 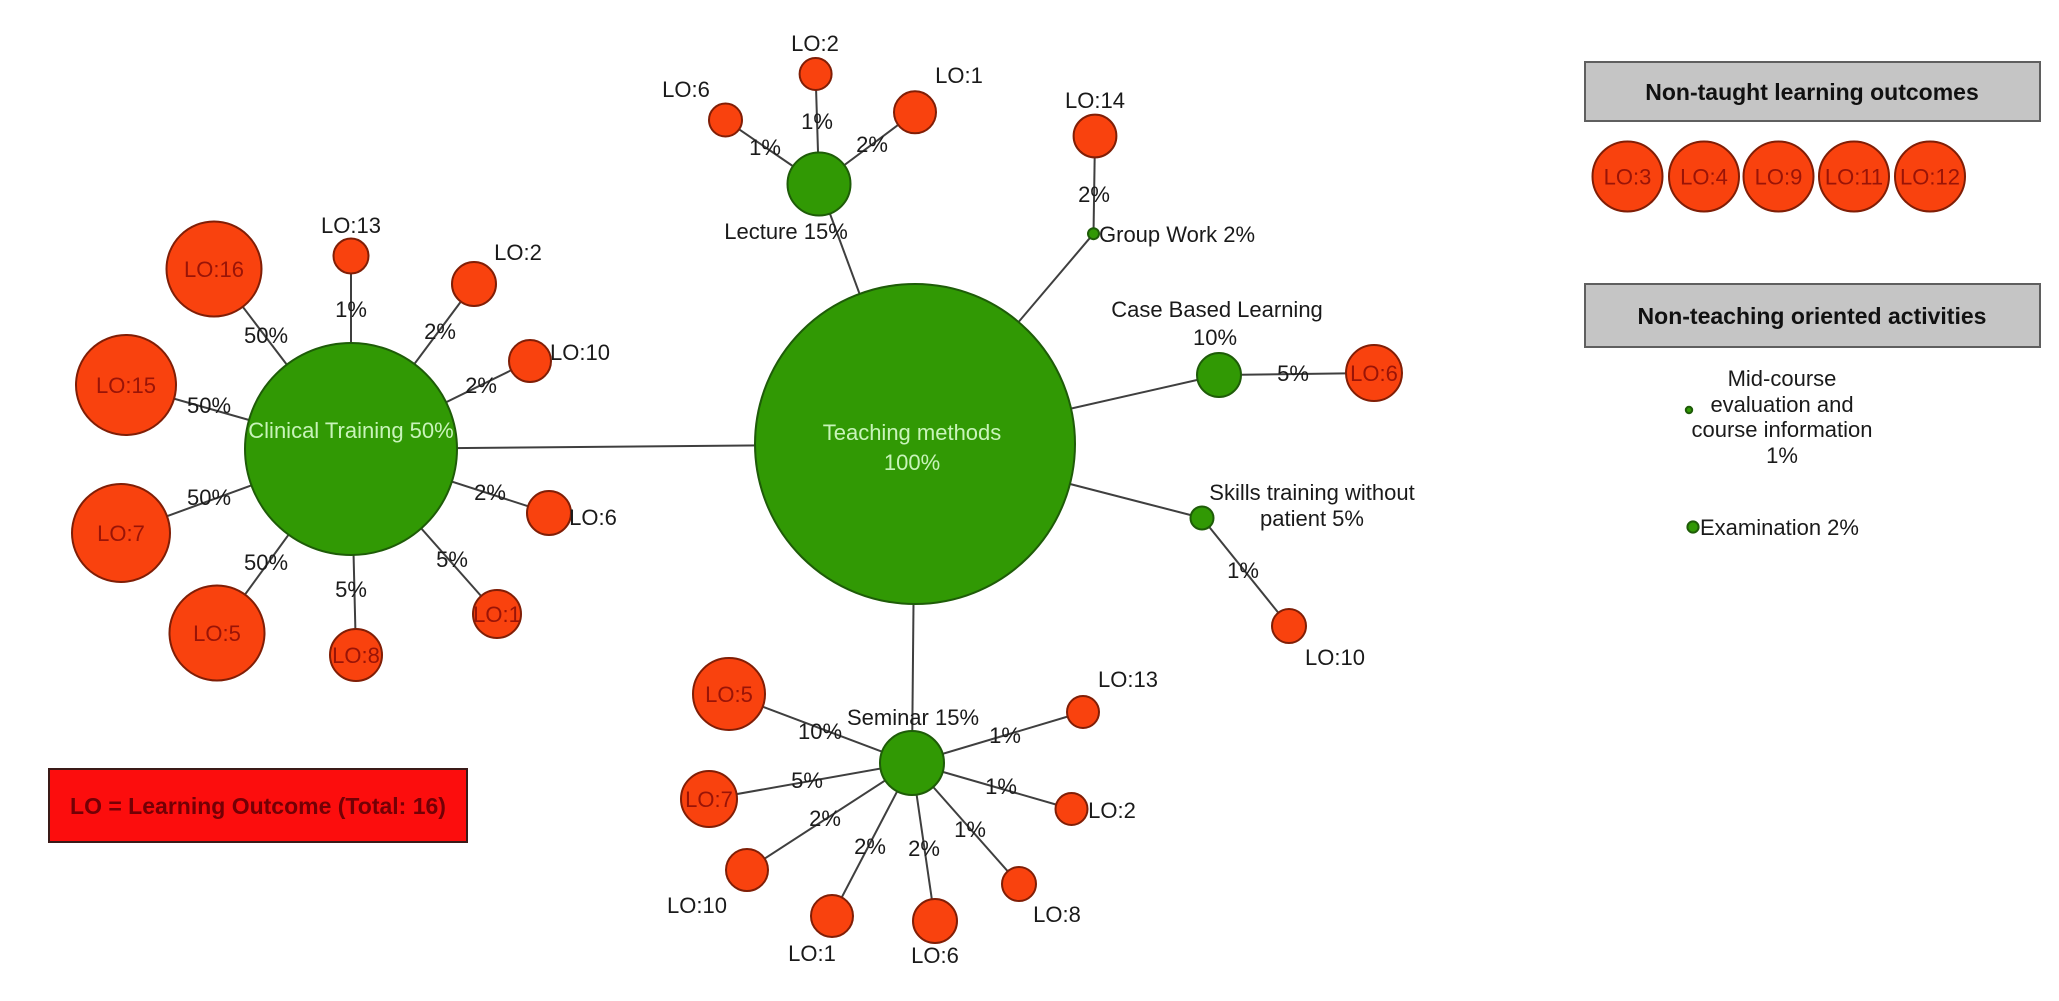 What do you see at coordinates (1782, 429) in the screenshot?
I see `svg-text: course information` at bounding box center [1782, 429].